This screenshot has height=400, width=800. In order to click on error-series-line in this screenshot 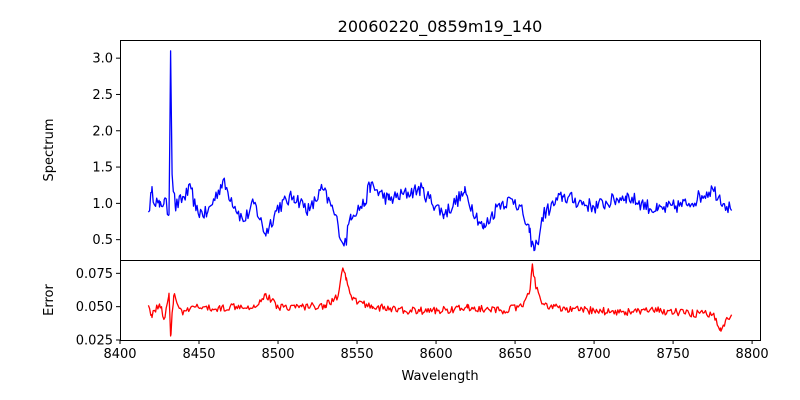, I will do `click(440, 300)`.